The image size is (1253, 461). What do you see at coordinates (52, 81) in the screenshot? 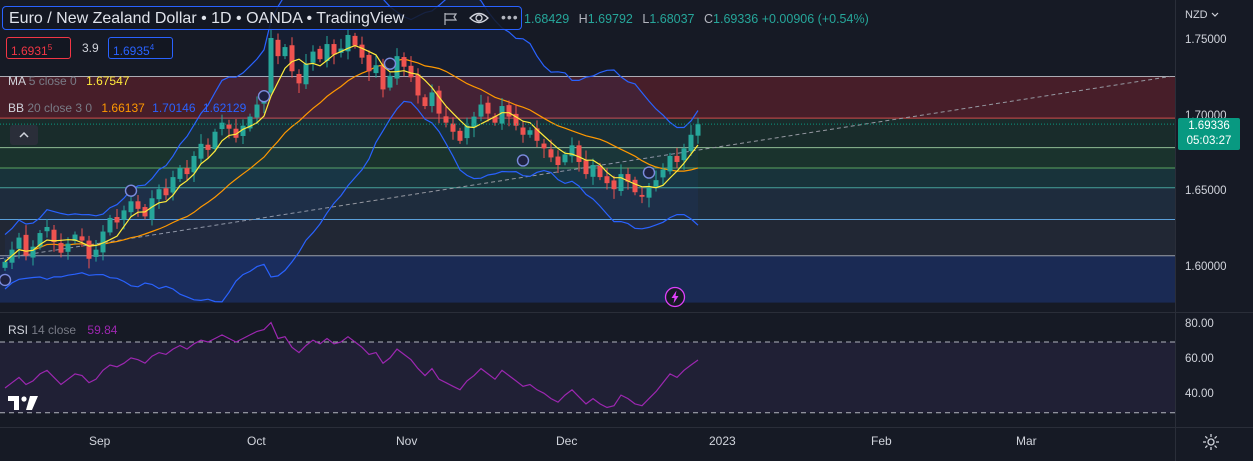
I see `ma-params: 5 close 0` at bounding box center [52, 81].